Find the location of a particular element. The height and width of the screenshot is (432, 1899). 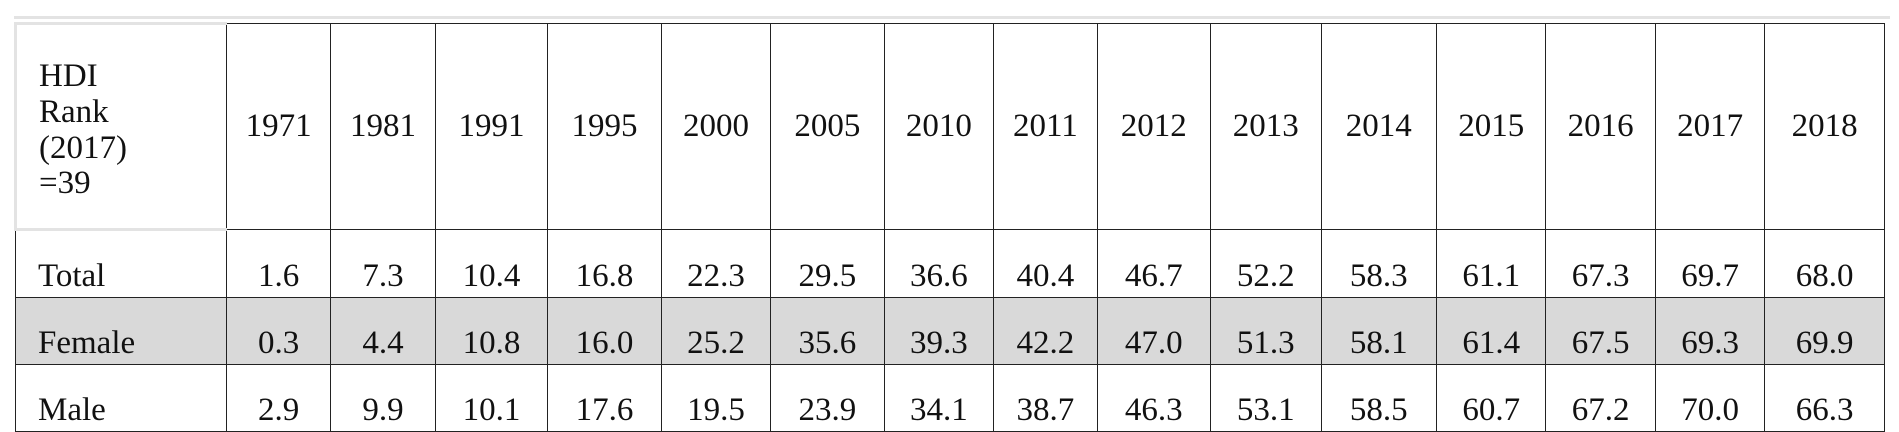

column-header-year: 2016 is located at coordinates (1600, 126).